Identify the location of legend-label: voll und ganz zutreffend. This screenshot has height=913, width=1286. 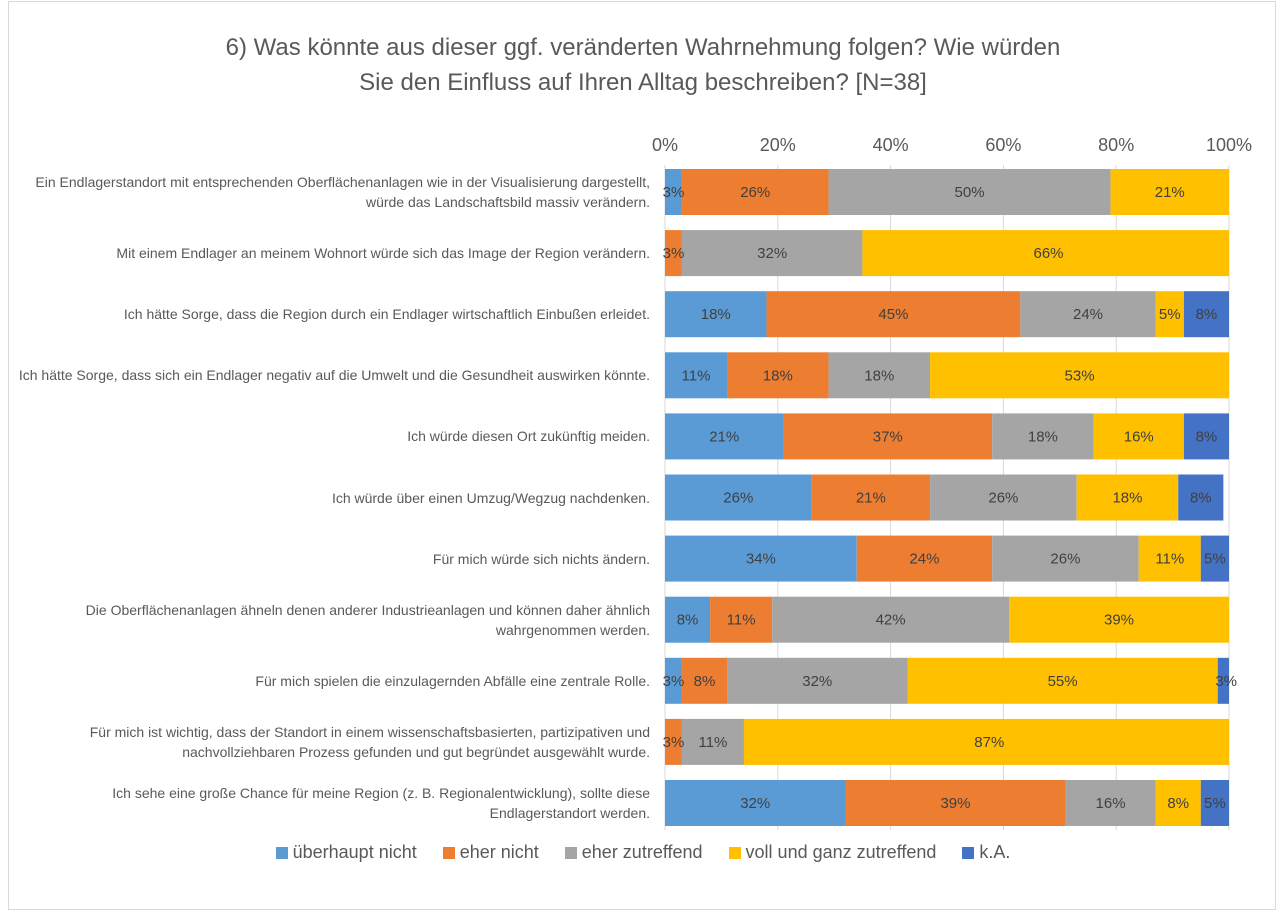
(841, 852).